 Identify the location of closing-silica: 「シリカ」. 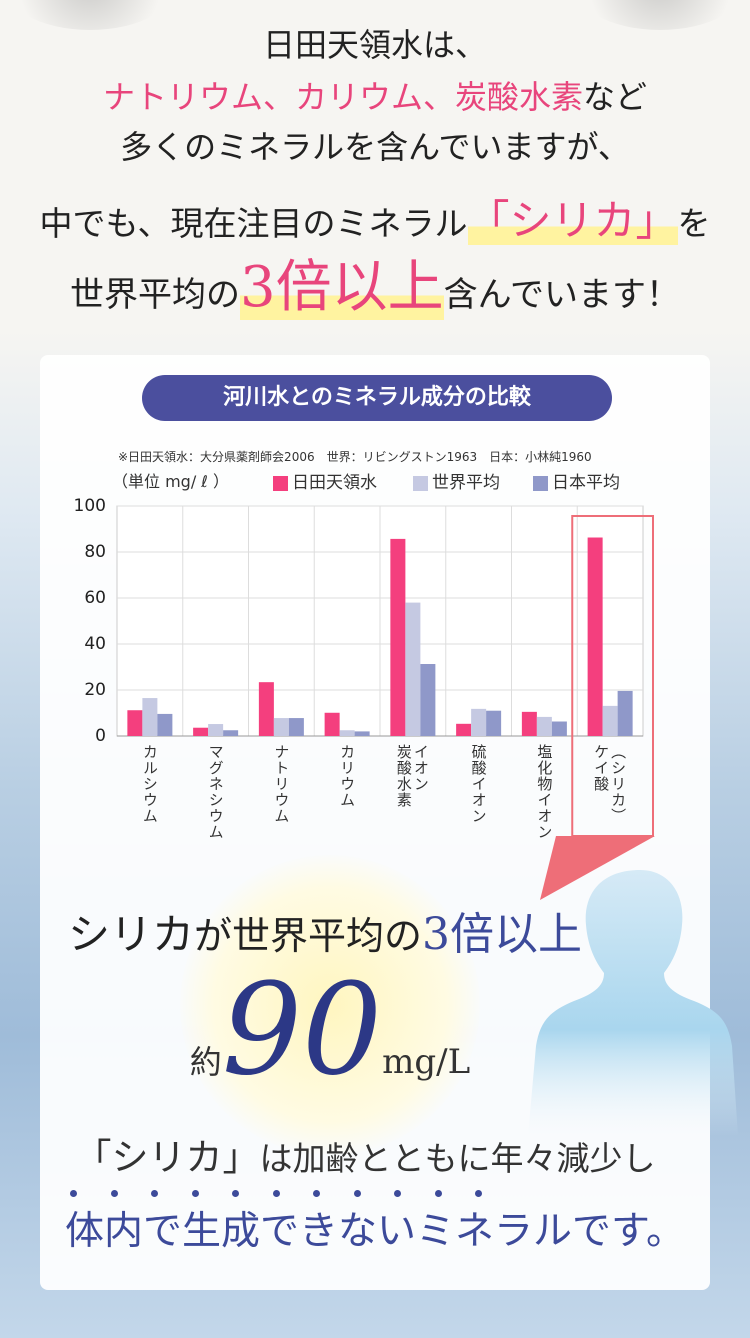
(167, 1157).